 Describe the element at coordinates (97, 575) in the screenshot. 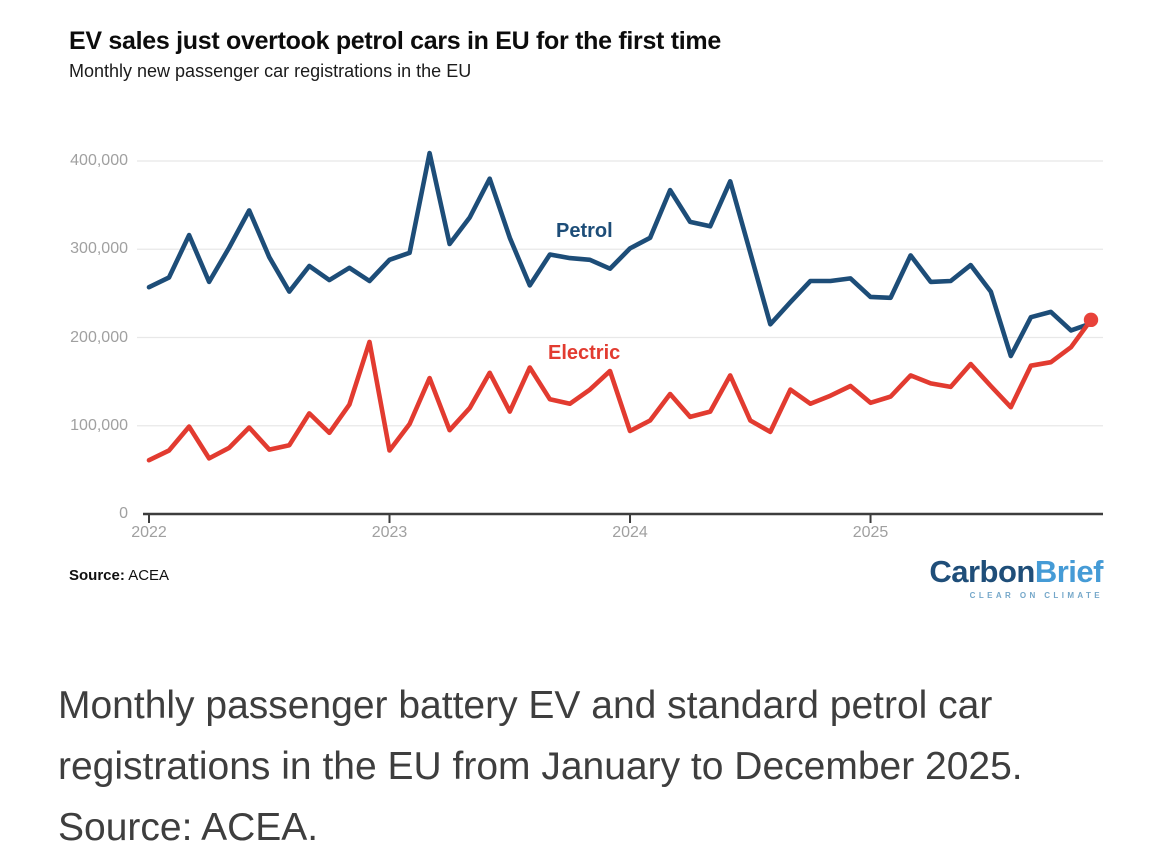

I see `source-label: Source:` at that location.